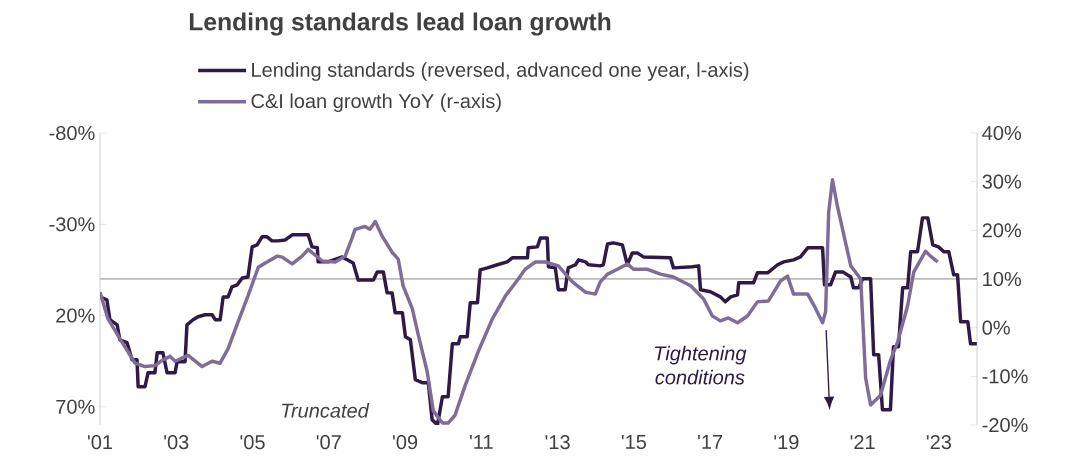 The image size is (1075, 469). What do you see at coordinates (710, 442) in the screenshot?
I see `x-tick-label: '17` at bounding box center [710, 442].